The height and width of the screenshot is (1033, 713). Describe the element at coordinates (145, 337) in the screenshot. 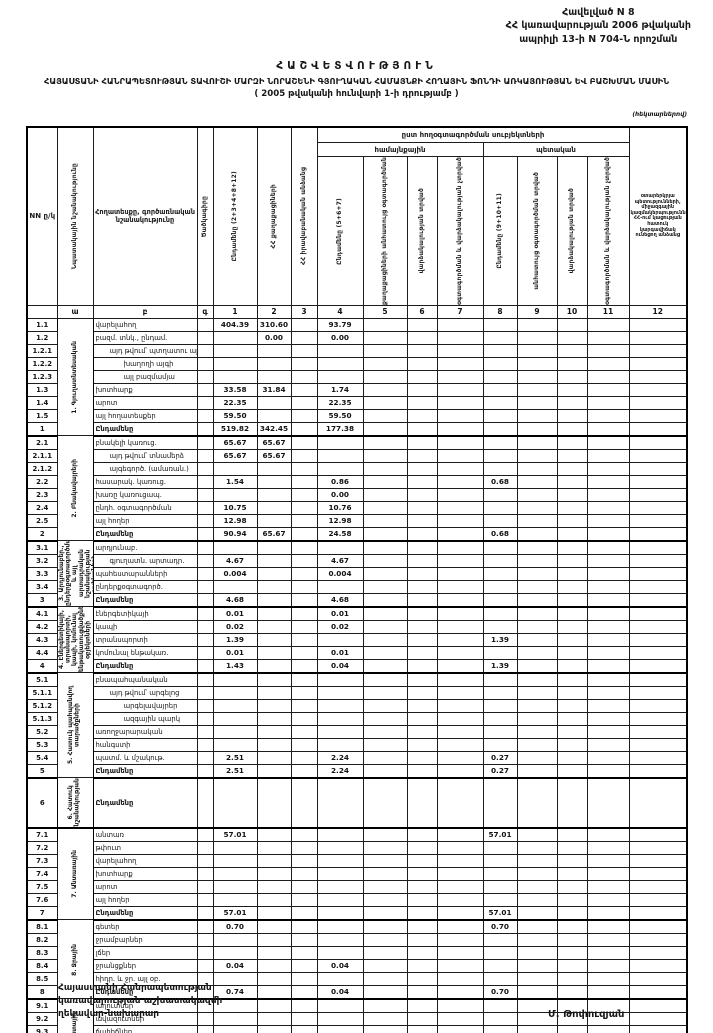

I see `land-type-label: բազմ. տնկ., ընդամ.` at that location.